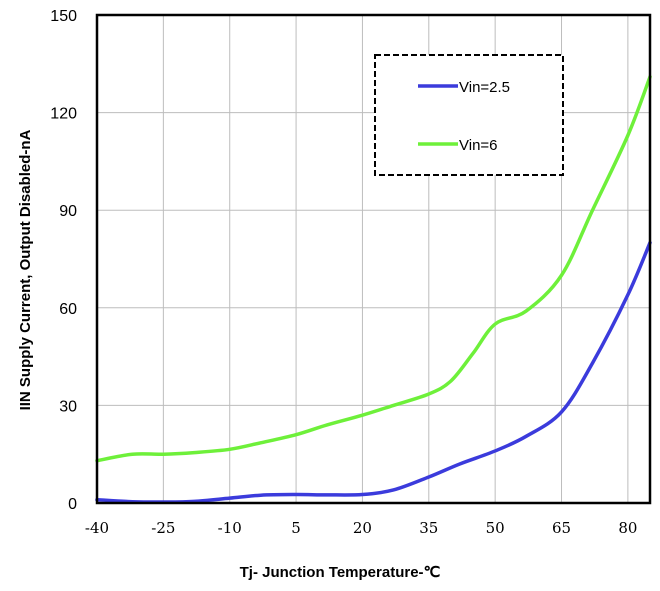 This screenshot has height=591, width=660. I want to click on x-tick-label: 80, so click(627, 528).